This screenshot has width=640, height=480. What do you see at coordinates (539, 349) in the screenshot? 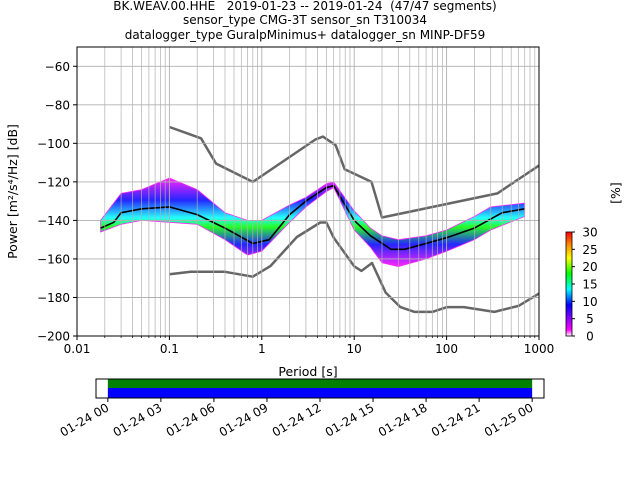
I see `x-tick-label: 1000` at bounding box center [539, 349].